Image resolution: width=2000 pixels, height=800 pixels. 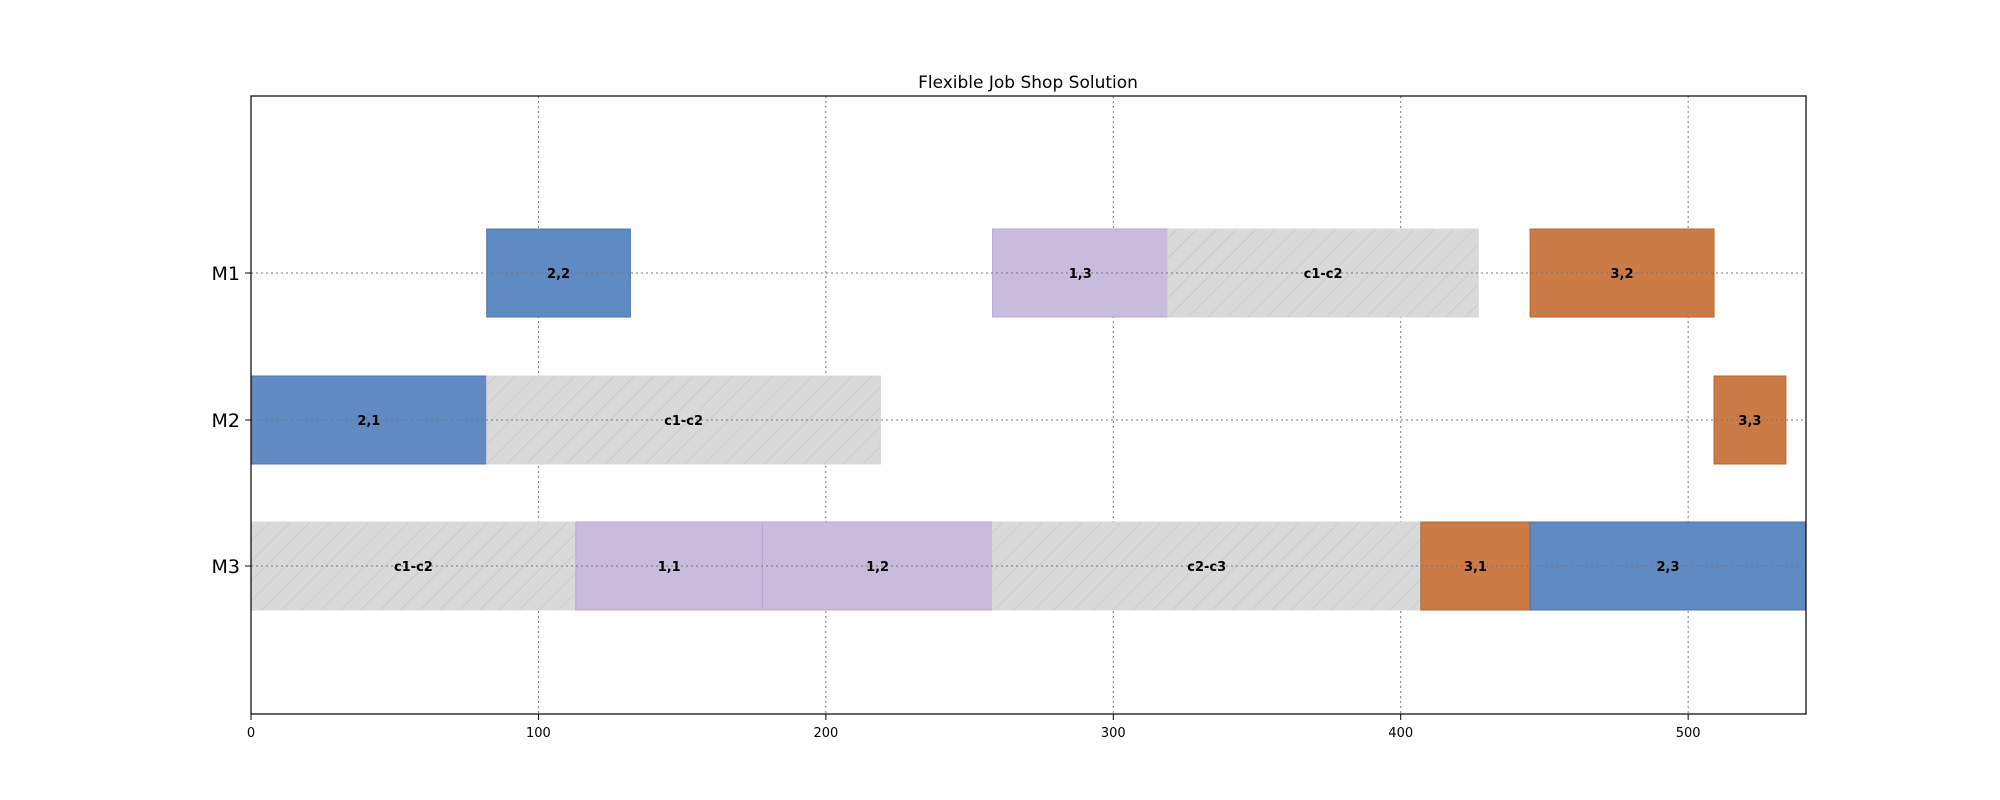 I want to click on task-label: 2,2, so click(x=558, y=274).